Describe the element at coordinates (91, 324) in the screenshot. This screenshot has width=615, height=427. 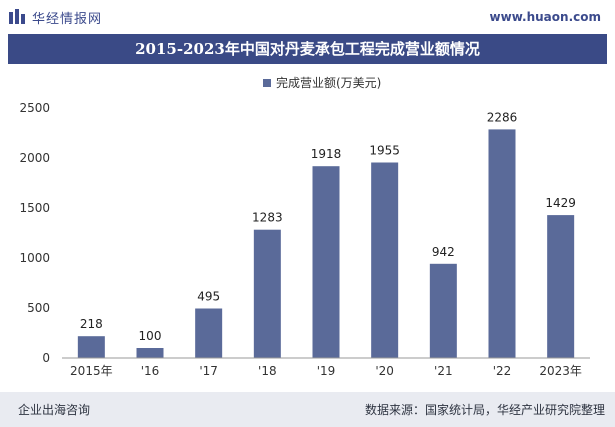
I see `data-label: 218` at that location.